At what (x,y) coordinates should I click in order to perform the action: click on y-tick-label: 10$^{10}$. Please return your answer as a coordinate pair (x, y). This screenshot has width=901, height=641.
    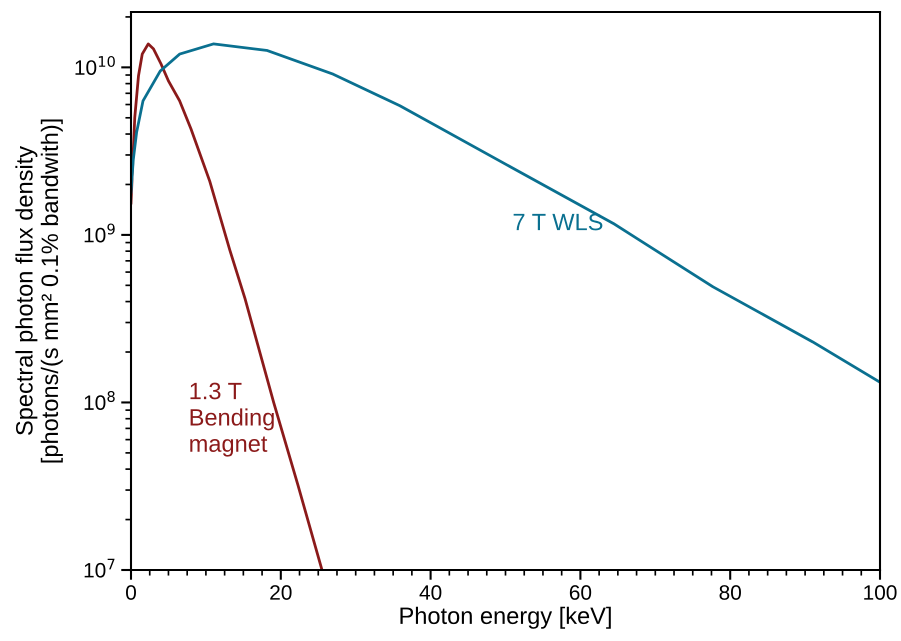
    Looking at the image, I should click on (95, 65).